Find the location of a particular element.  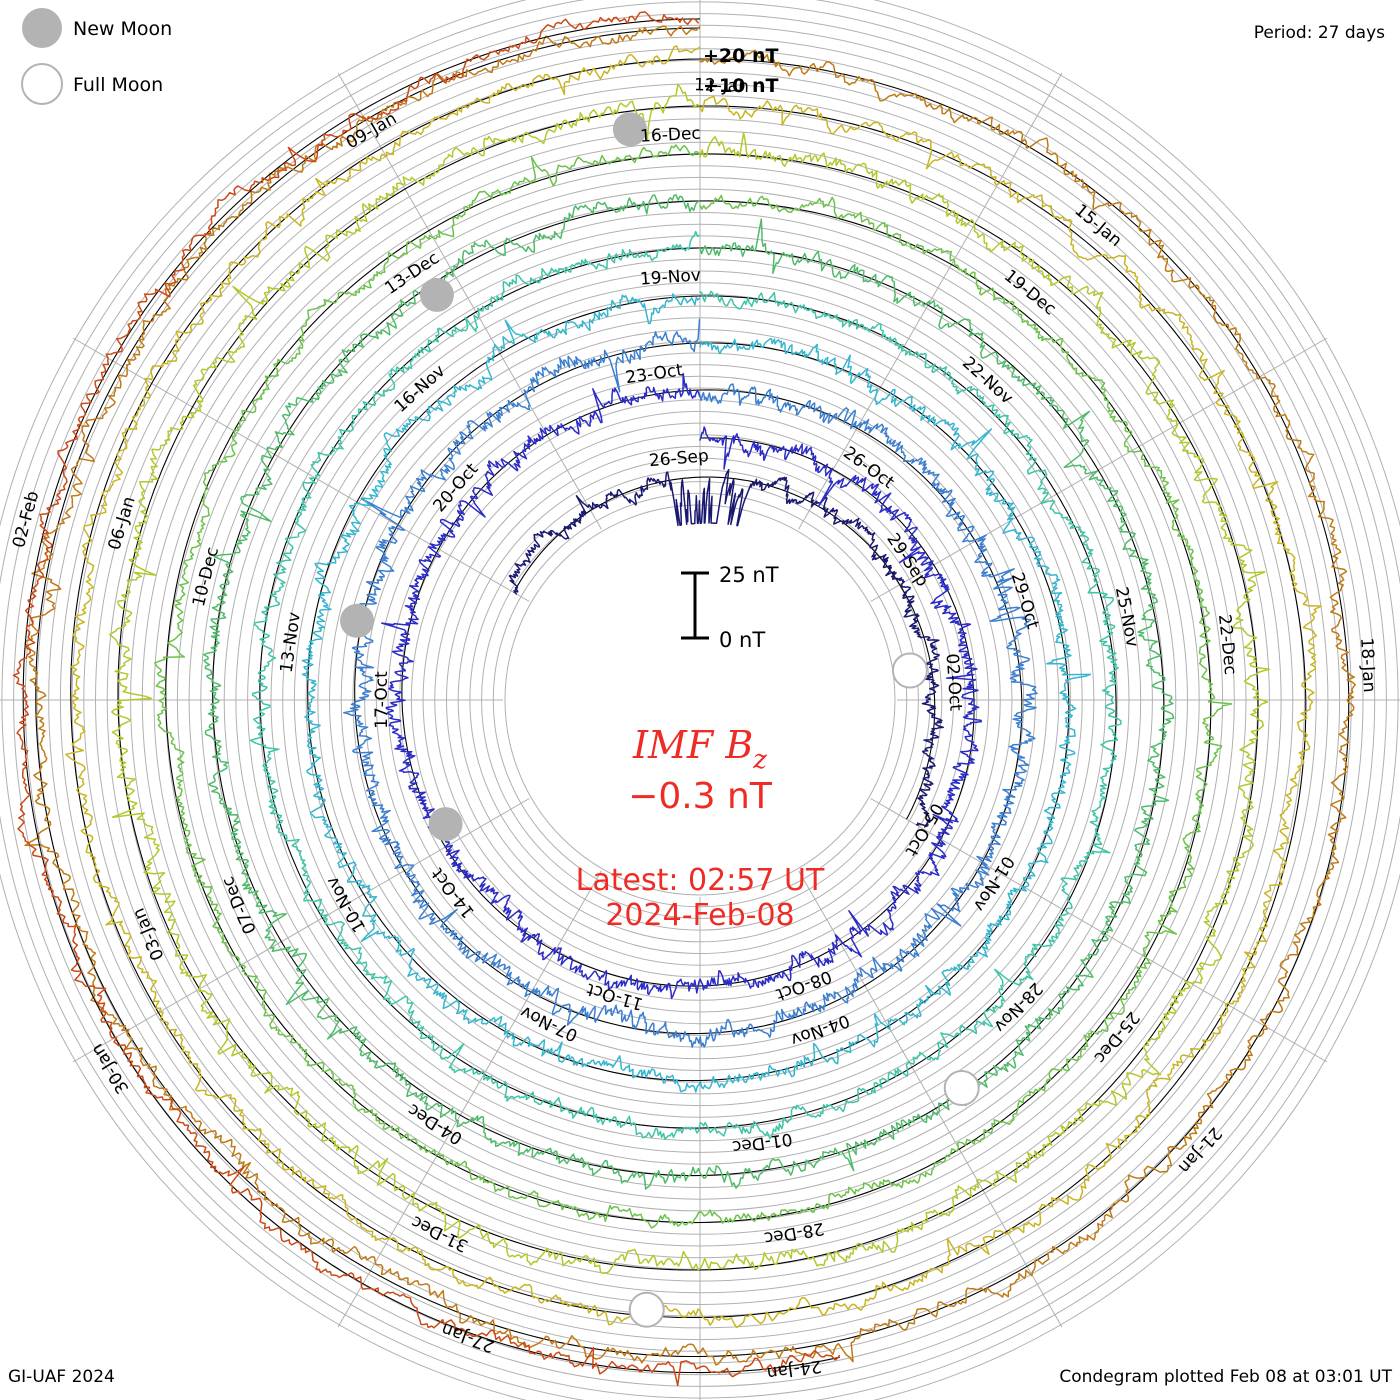

ring-label-10nt: +10 nT is located at coordinates (741, 86).